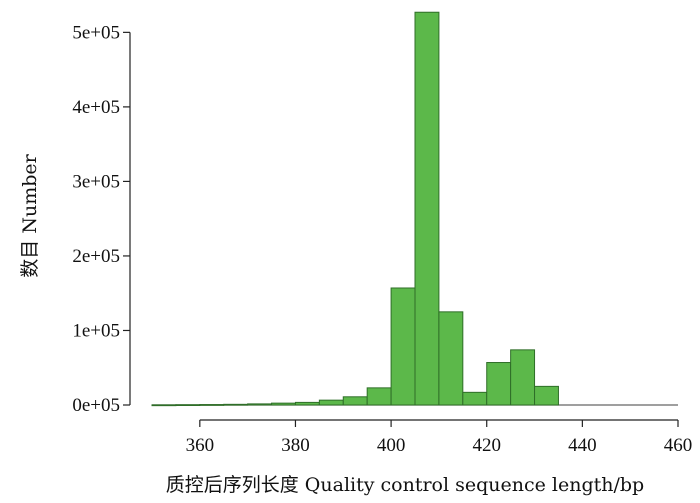  What do you see at coordinates (295, 445) in the screenshot?
I see `x-tick-label: 380` at bounding box center [295, 445].